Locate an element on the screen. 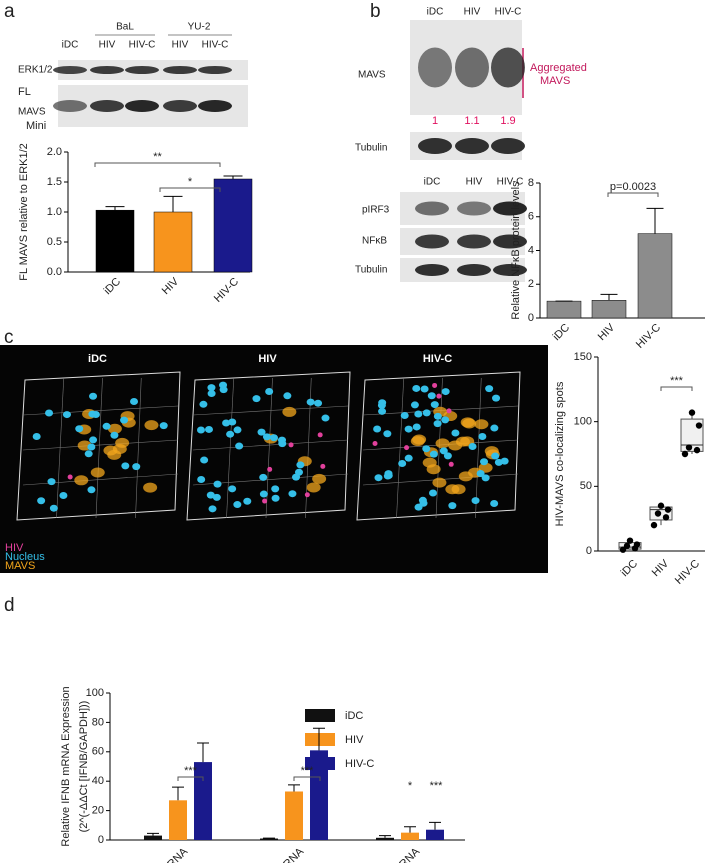 This screenshot has width=719, height=863. image-legend-label: MAVS is located at coordinates (20, 566).